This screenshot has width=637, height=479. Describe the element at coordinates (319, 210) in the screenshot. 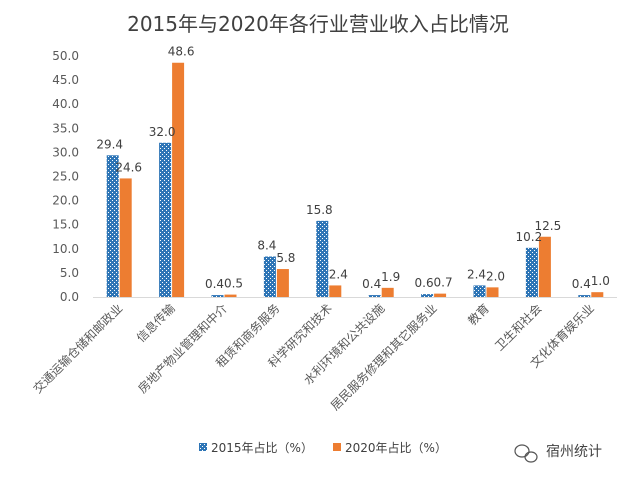

I see `data-label: 15.8` at that location.